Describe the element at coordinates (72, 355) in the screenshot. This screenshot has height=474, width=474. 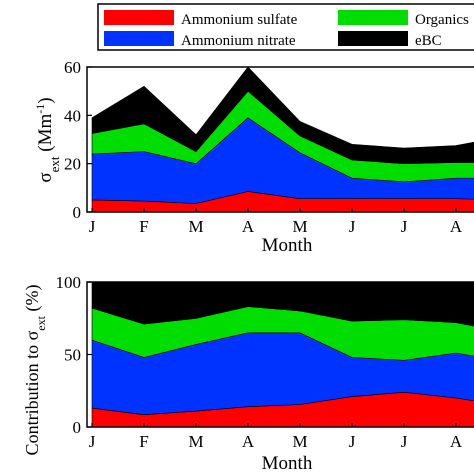
I see `y-tick-label: 50` at that location.